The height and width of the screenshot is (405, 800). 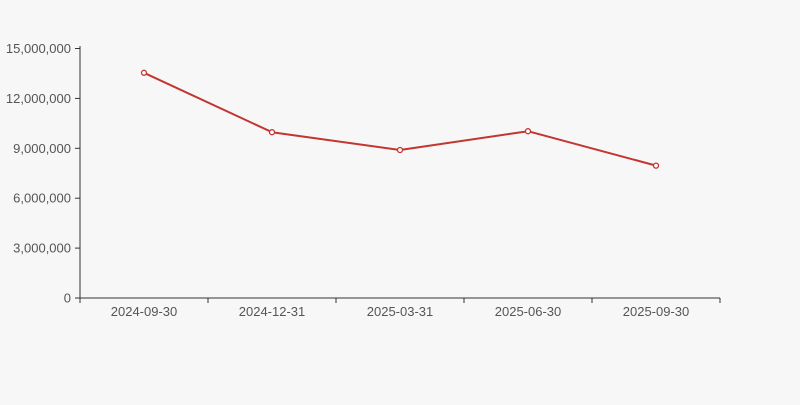 What do you see at coordinates (656, 311) in the screenshot?
I see `x-axis-label: 2025-09-30` at bounding box center [656, 311].